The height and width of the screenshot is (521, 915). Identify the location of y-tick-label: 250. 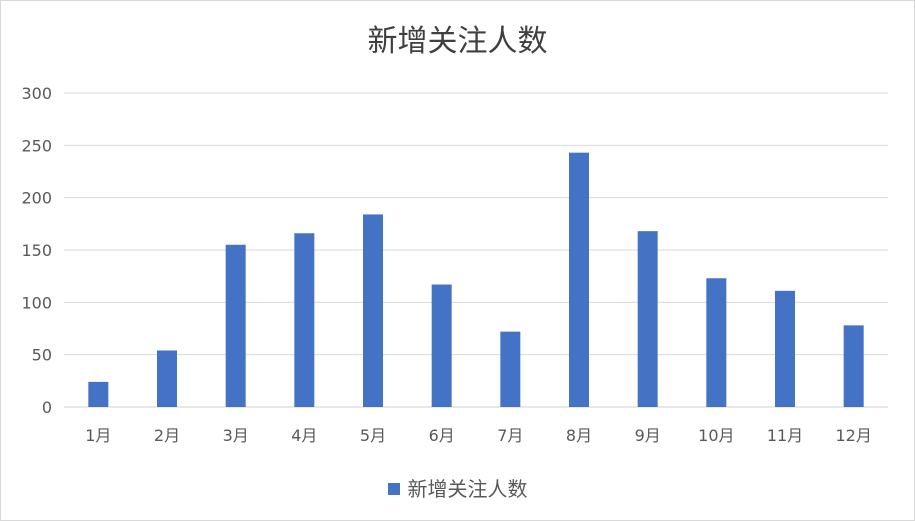
(36, 145).